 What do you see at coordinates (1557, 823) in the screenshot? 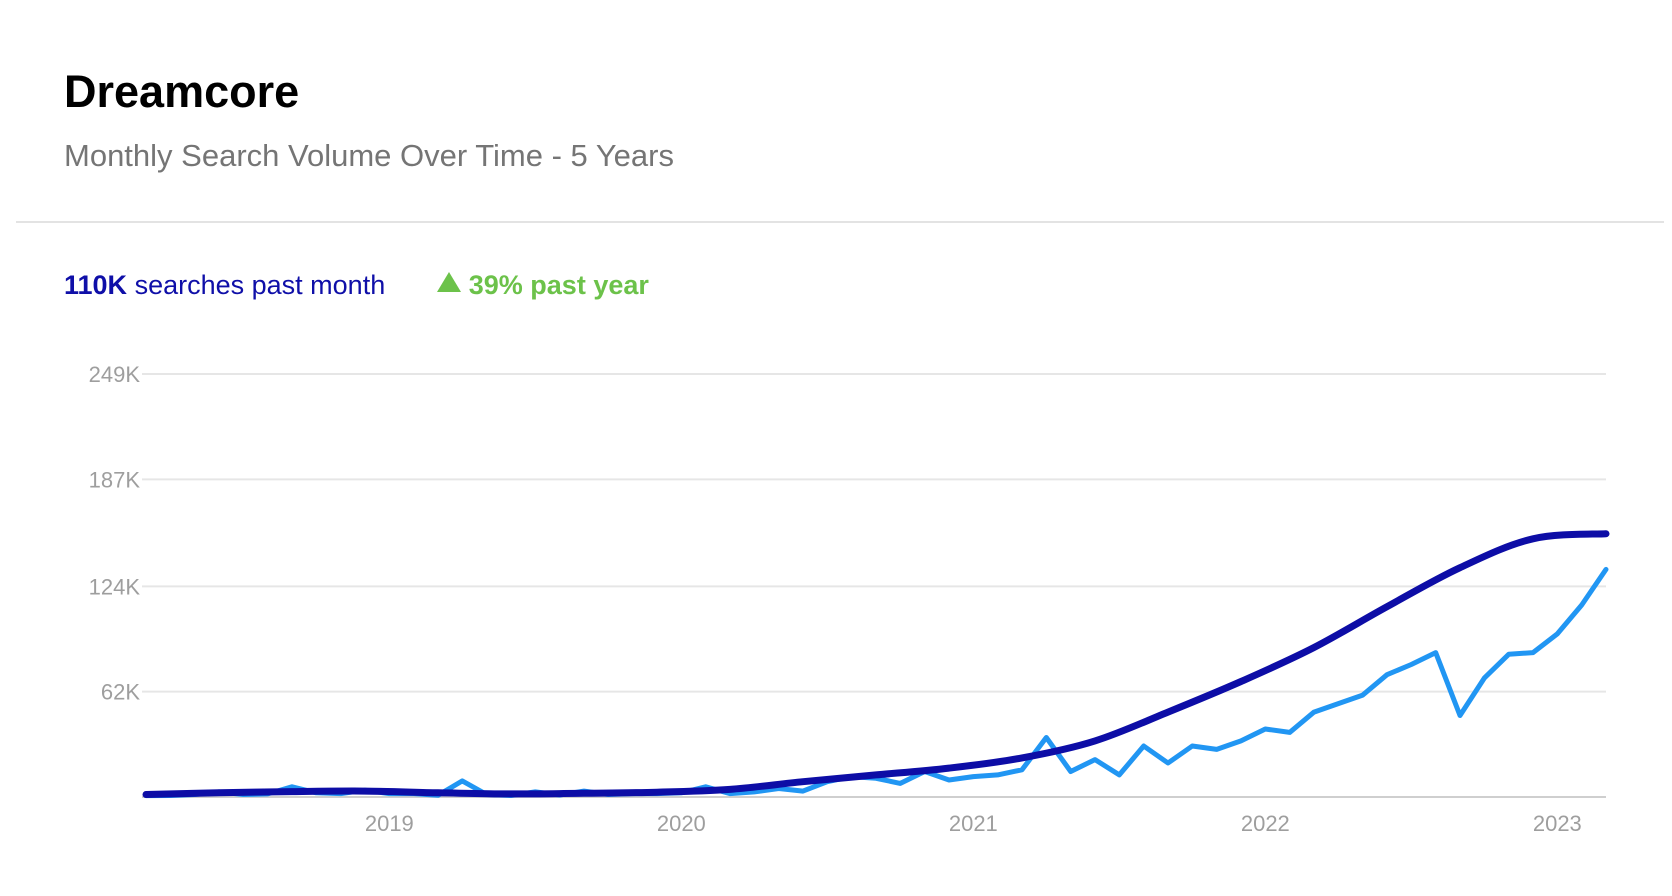
I see `x-tick-label: 2023` at bounding box center [1557, 823].